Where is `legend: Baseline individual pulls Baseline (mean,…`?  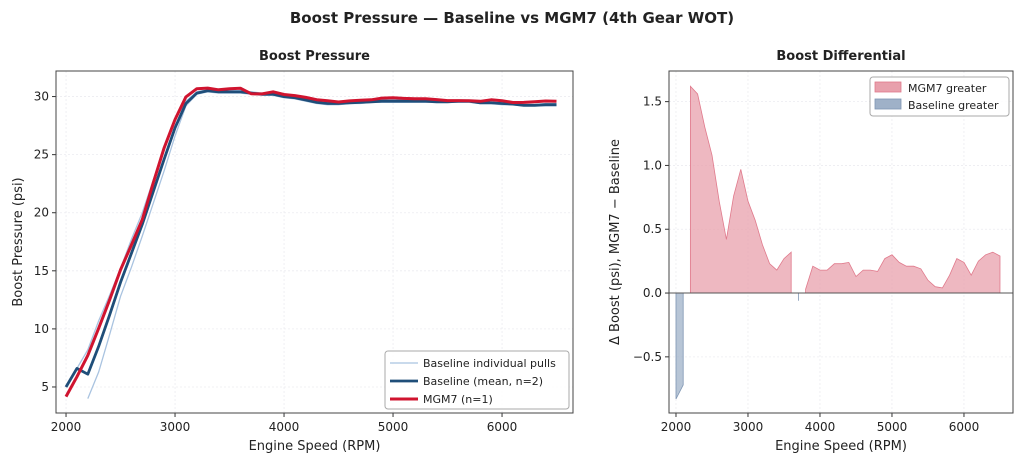 legend: Baseline individual pulls Baseline (mean,… is located at coordinates (477, 380).